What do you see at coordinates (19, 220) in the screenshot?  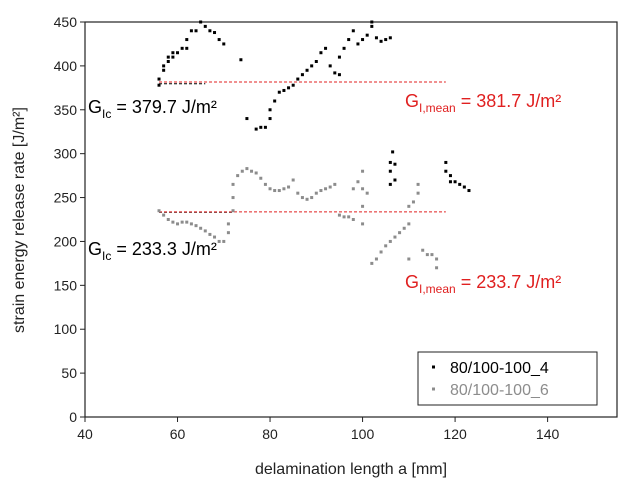 I see `y-axis-label: strain energy release rate [J/m²]` at bounding box center [19, 220].